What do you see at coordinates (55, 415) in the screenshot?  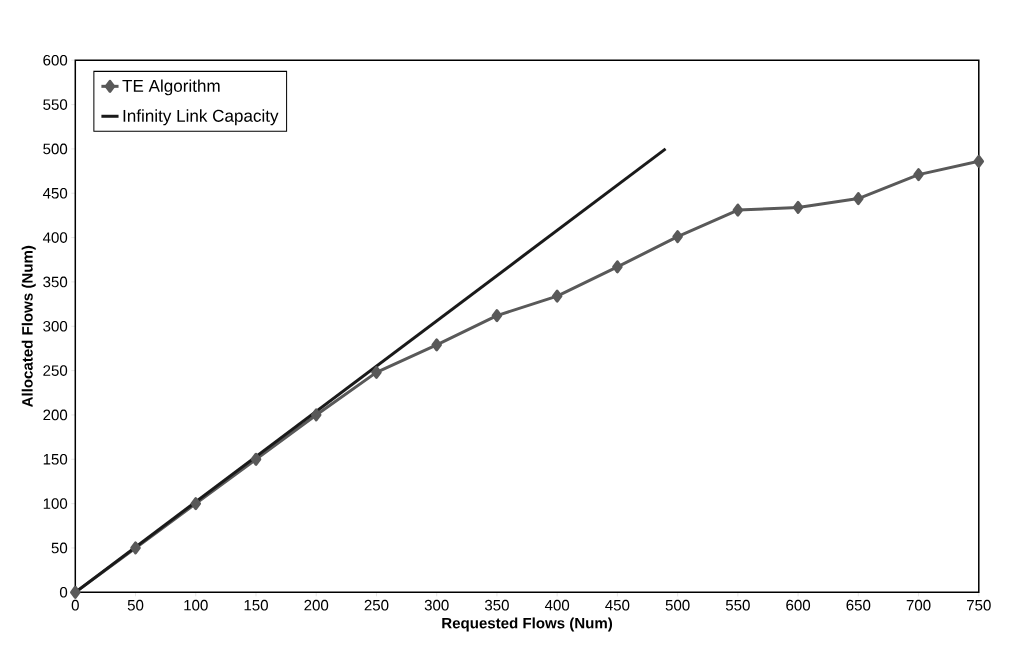 I see `y-tick-label: 200` at bounding box center [55, 415].